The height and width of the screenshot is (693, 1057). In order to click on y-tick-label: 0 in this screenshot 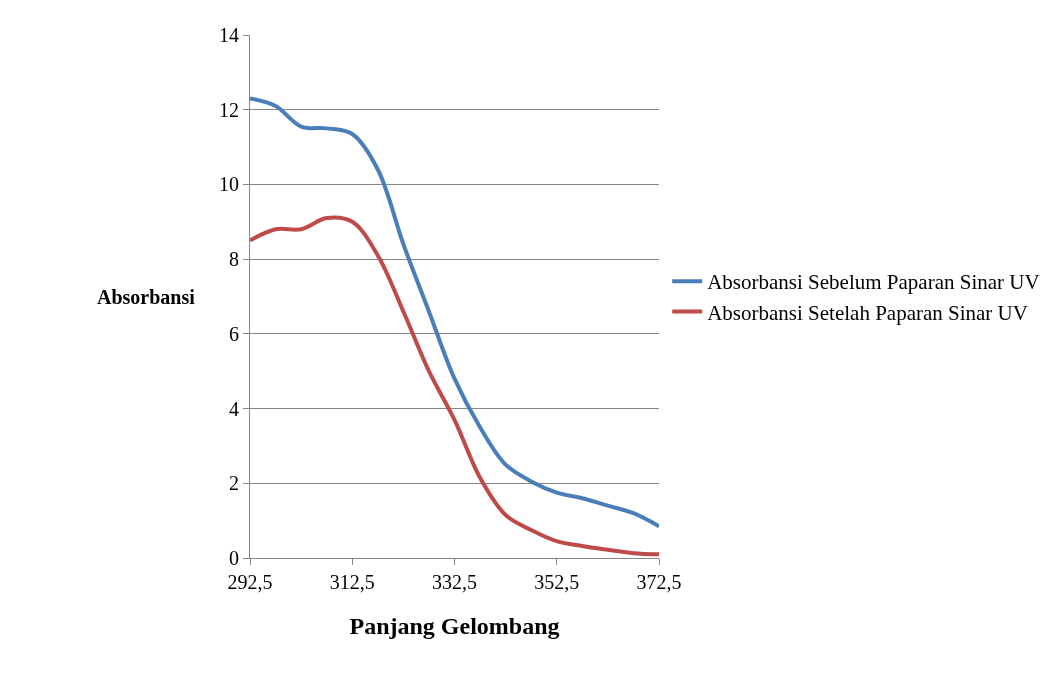, I will do `click(234, 558)`.